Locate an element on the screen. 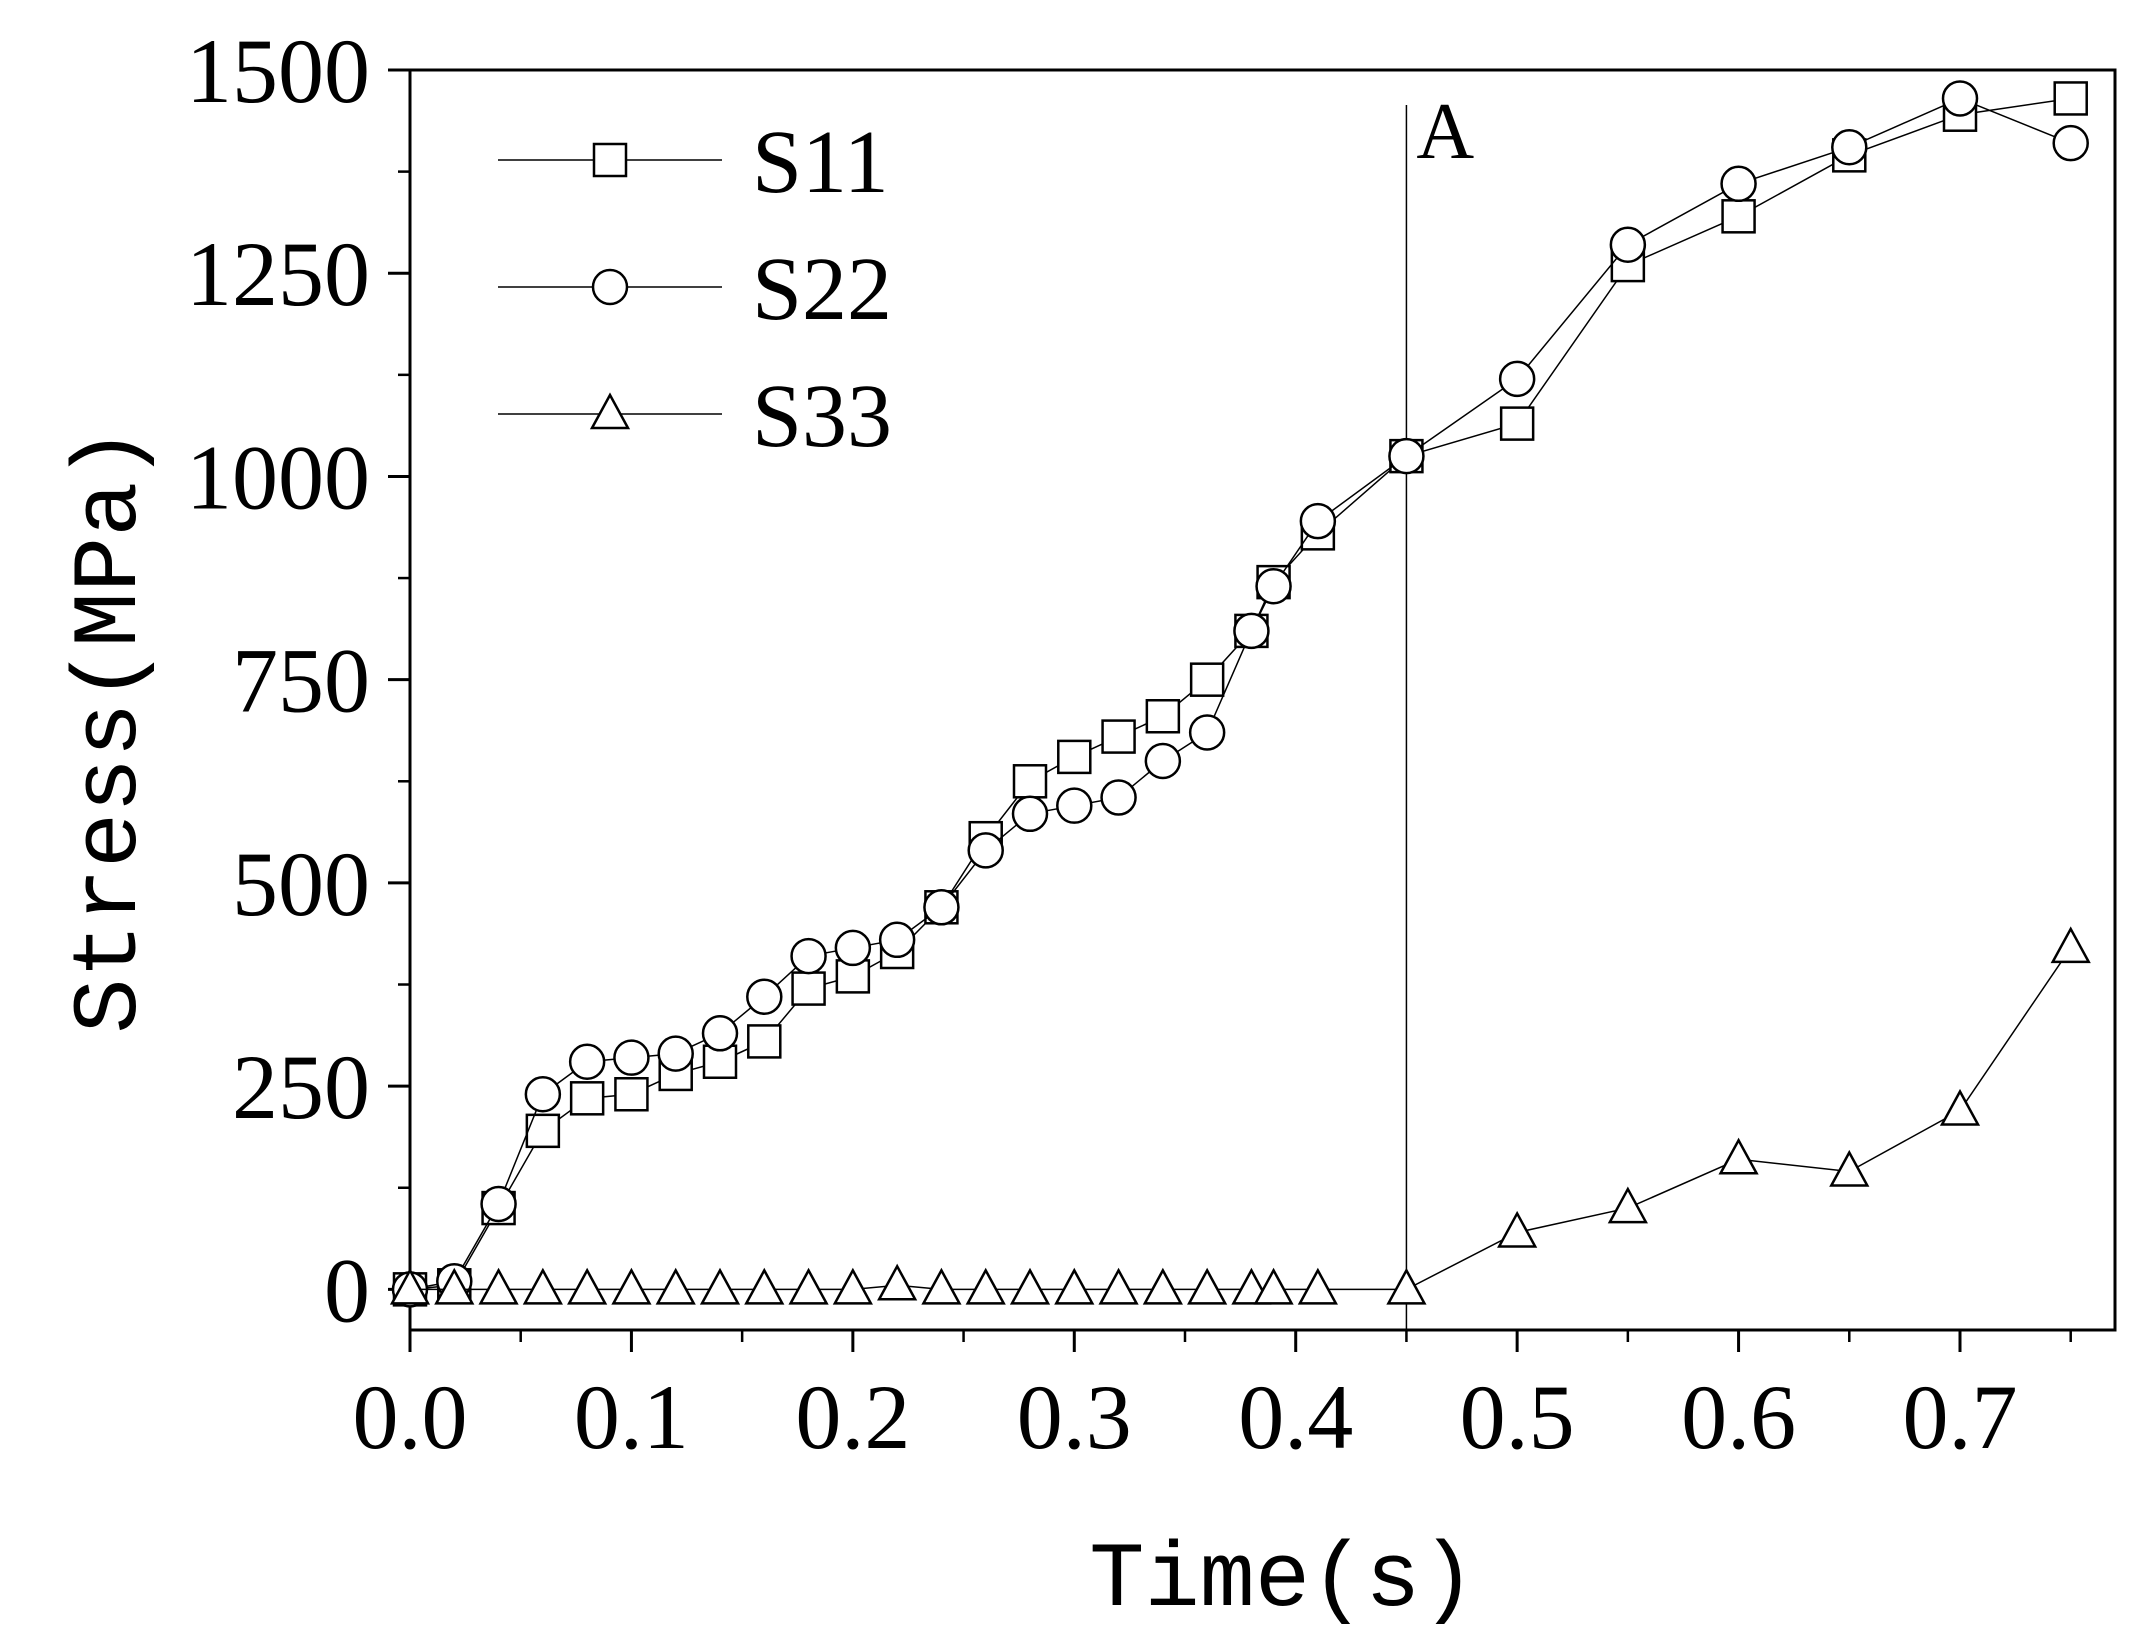 The width and height of the screenshot is (2135, 1634). y-tick-label-4: 1000 is located at coordinates (278, 477).